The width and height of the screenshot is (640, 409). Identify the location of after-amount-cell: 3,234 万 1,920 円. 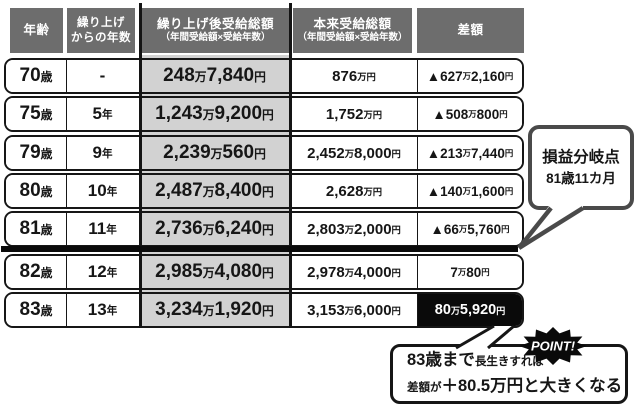
(214, 309).